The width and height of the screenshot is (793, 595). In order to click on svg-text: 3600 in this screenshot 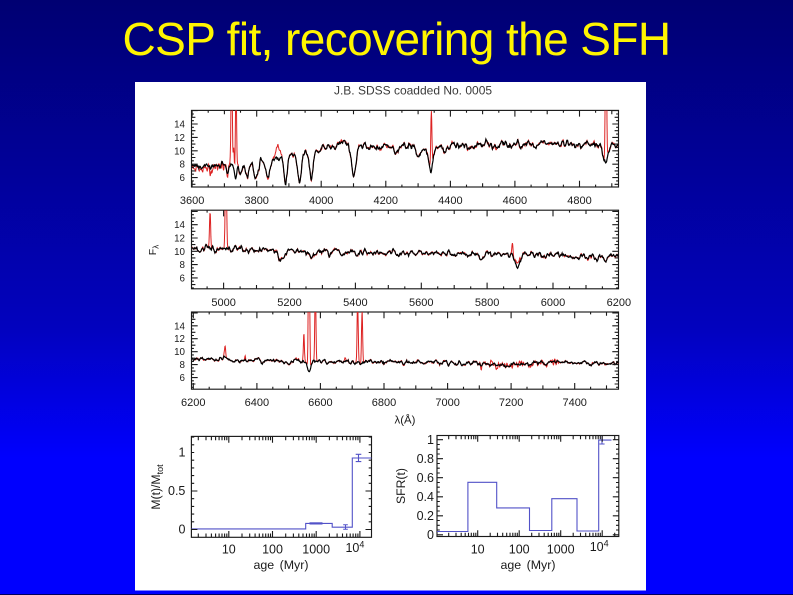, I will do `click(192, 201)`.